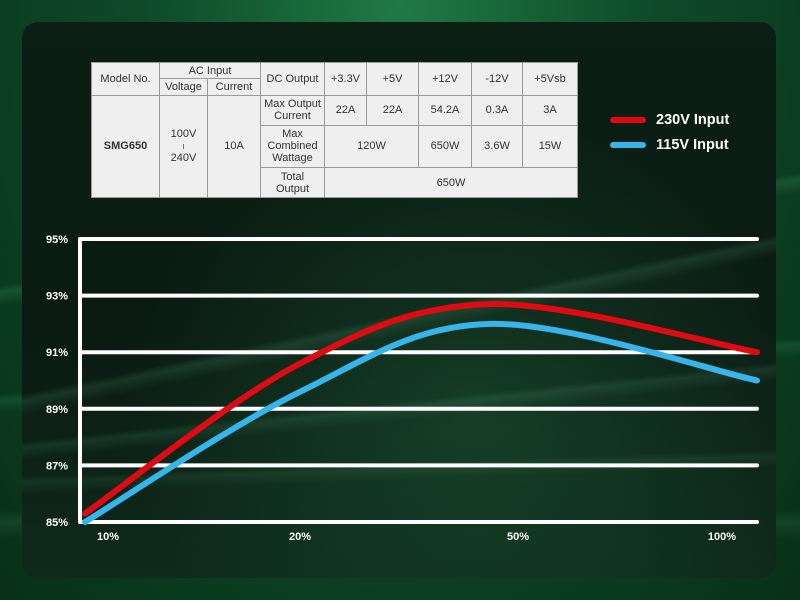 The height and width of the screenshot is (600, 800). I want to click on legend-item-230v: 230V Input, so click(669, 120).